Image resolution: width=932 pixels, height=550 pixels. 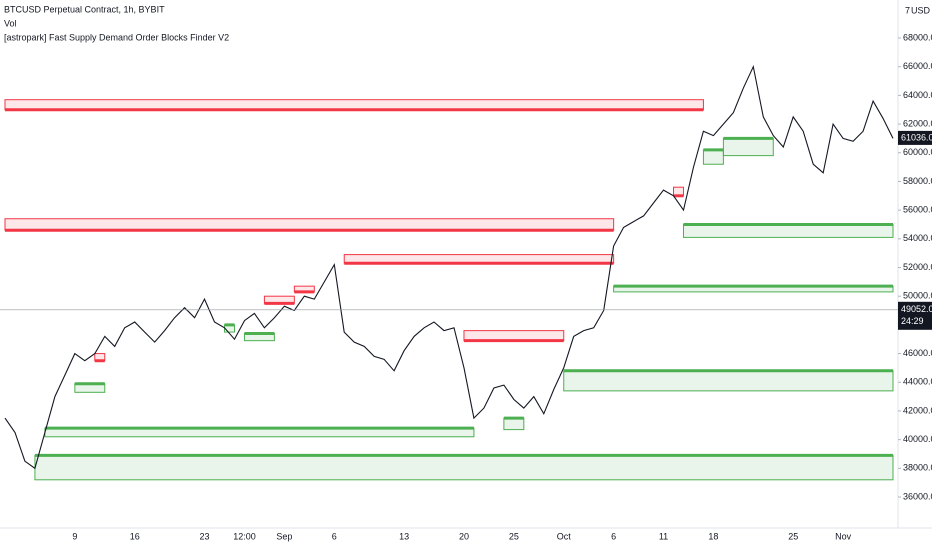 What do you see at coordinates (663, 536) in the screenshot?
I see `x-tick-label: 11` at bounding box center [663, 536].